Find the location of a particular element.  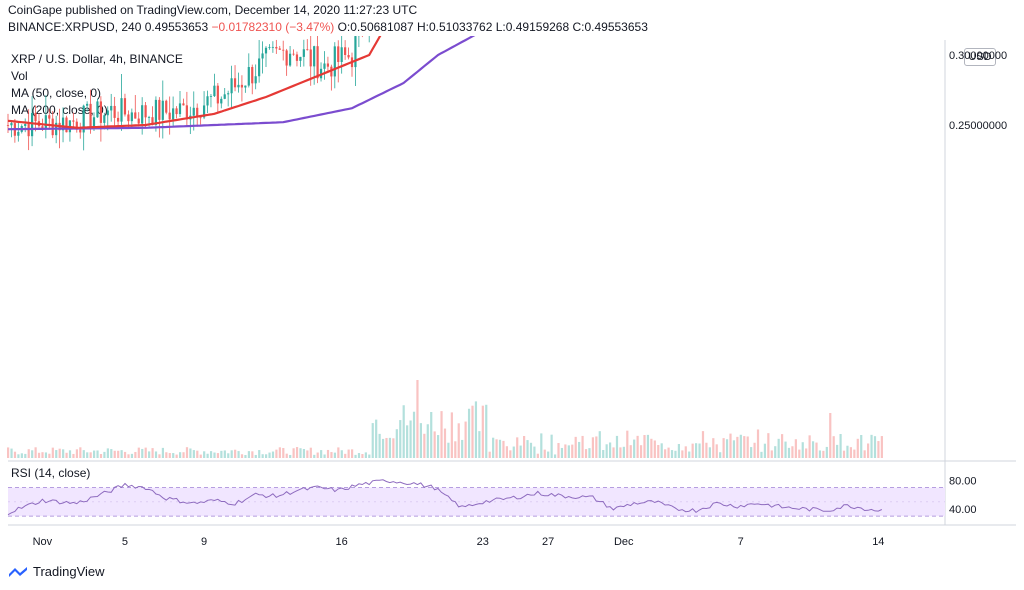

tradingview-brand: TradingView is located at coordinates (56, 571).